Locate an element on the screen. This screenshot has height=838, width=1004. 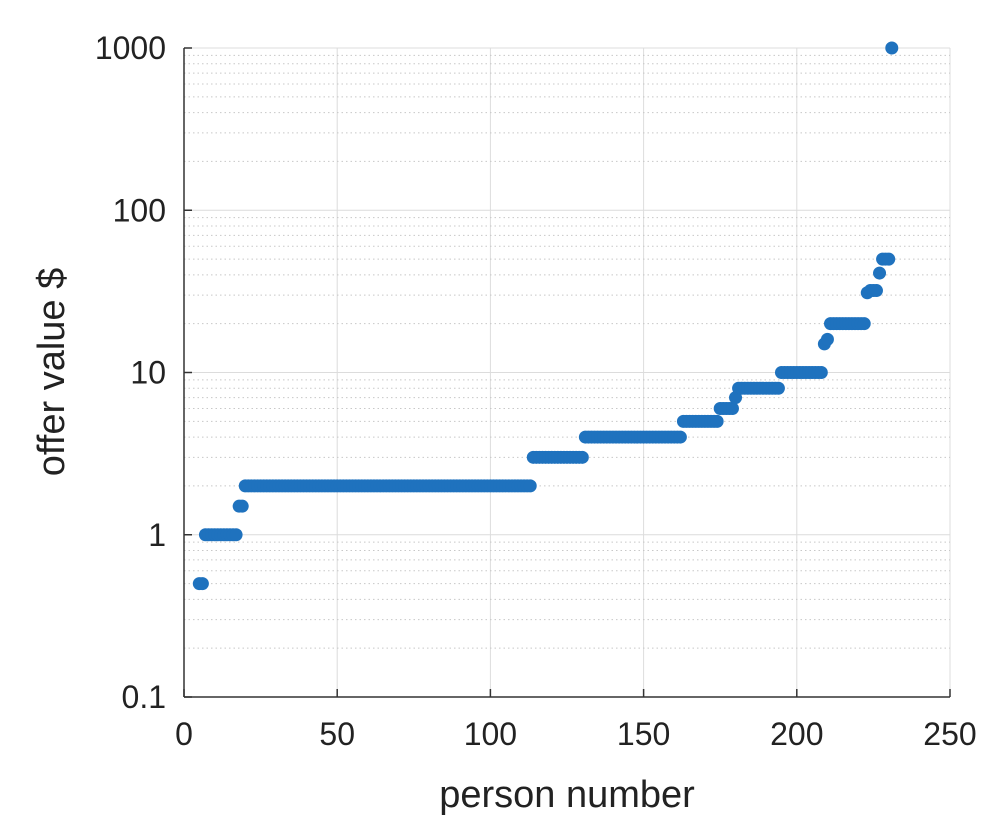
x-tick-labels: 0 50 100 150 200 250 is located at coordinates (576, 734).